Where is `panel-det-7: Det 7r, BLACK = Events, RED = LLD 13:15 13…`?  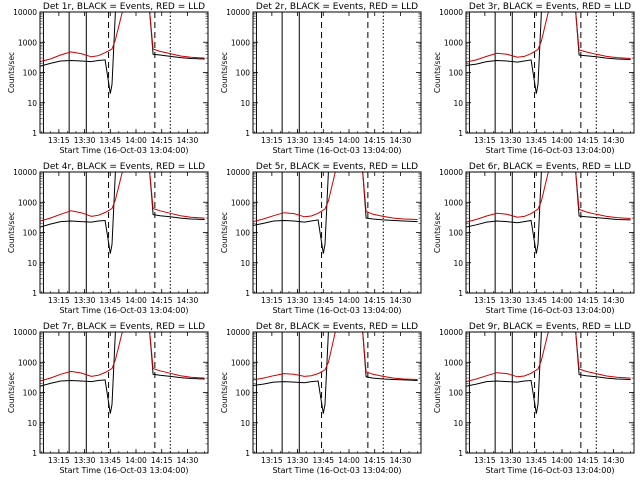
panel-det-7: Det 7r, BLACK = Events, RED = LLD 13:15 13… is located at coordinates (108, 398).